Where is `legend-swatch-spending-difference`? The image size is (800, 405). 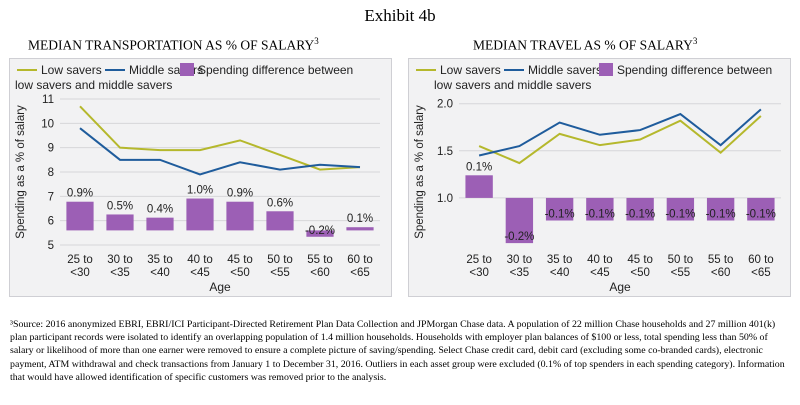
legend-swatch-spending-difference is located at coordinates (187, 69).